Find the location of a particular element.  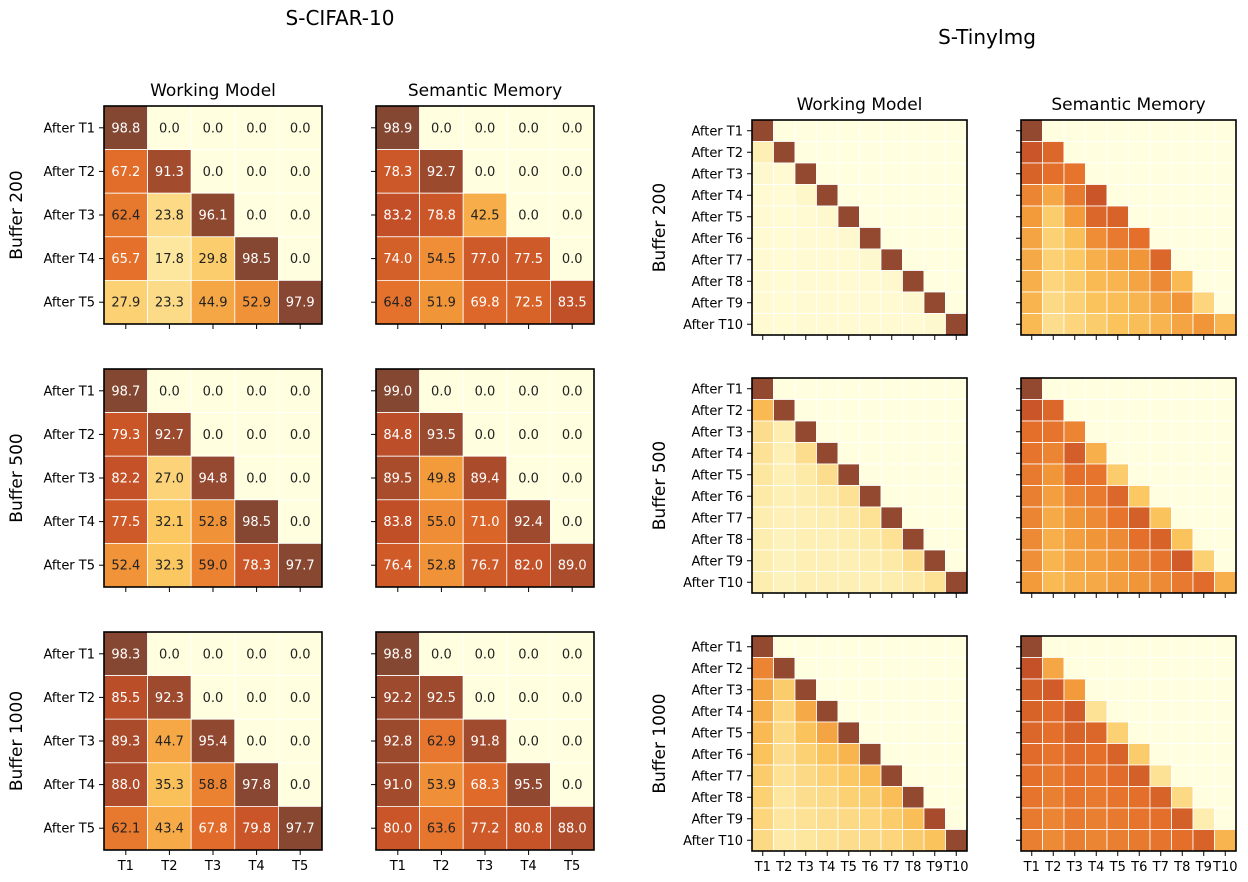

cell-value-label: 97.8 is located at coordinates (256, 785).